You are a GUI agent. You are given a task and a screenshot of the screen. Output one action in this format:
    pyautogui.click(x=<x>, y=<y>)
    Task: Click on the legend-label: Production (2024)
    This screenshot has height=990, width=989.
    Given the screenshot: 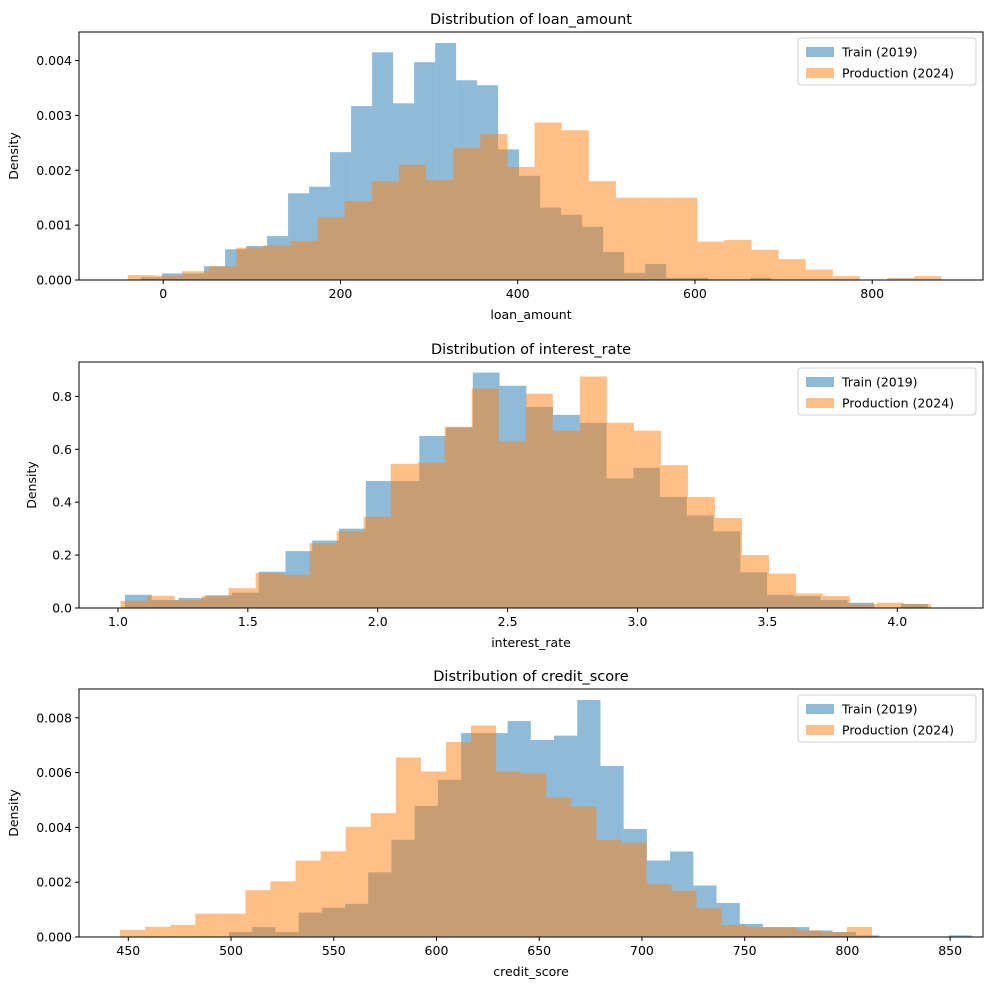 What is the action you would take?
    pyautogui.click(x=898, y=730)
    